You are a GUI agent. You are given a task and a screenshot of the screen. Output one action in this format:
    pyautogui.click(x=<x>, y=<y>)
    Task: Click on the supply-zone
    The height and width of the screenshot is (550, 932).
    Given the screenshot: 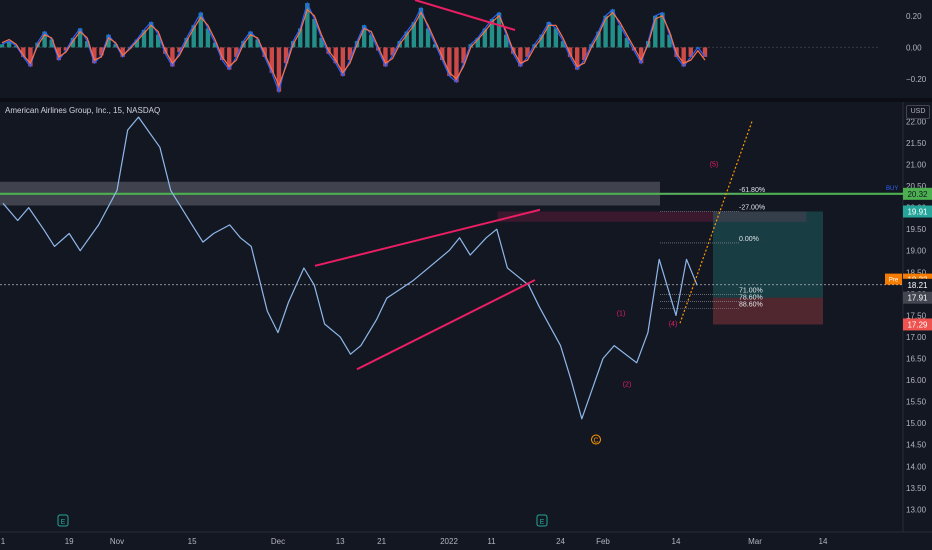 What is the action you would take?
    pyautogui.click(x=652, y=216)
    